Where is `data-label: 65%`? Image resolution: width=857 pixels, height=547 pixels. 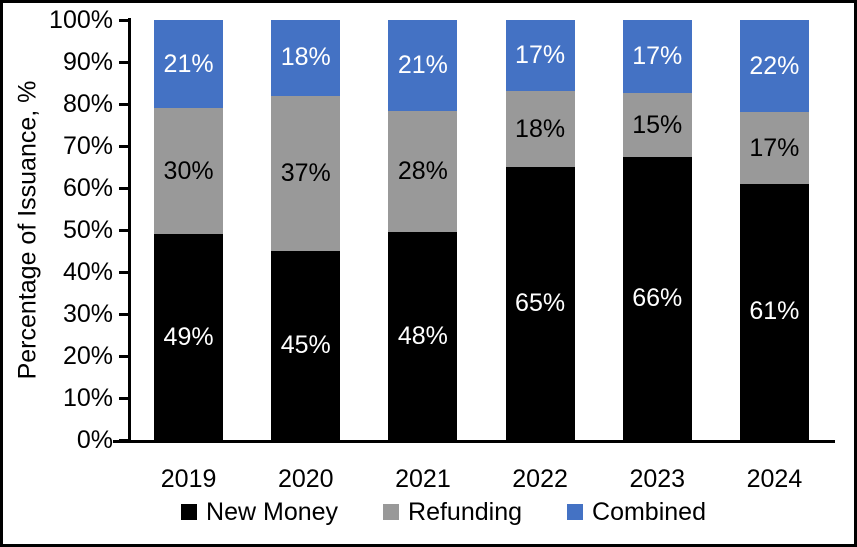 data-label: 65% is located at coordinates (540, 302).